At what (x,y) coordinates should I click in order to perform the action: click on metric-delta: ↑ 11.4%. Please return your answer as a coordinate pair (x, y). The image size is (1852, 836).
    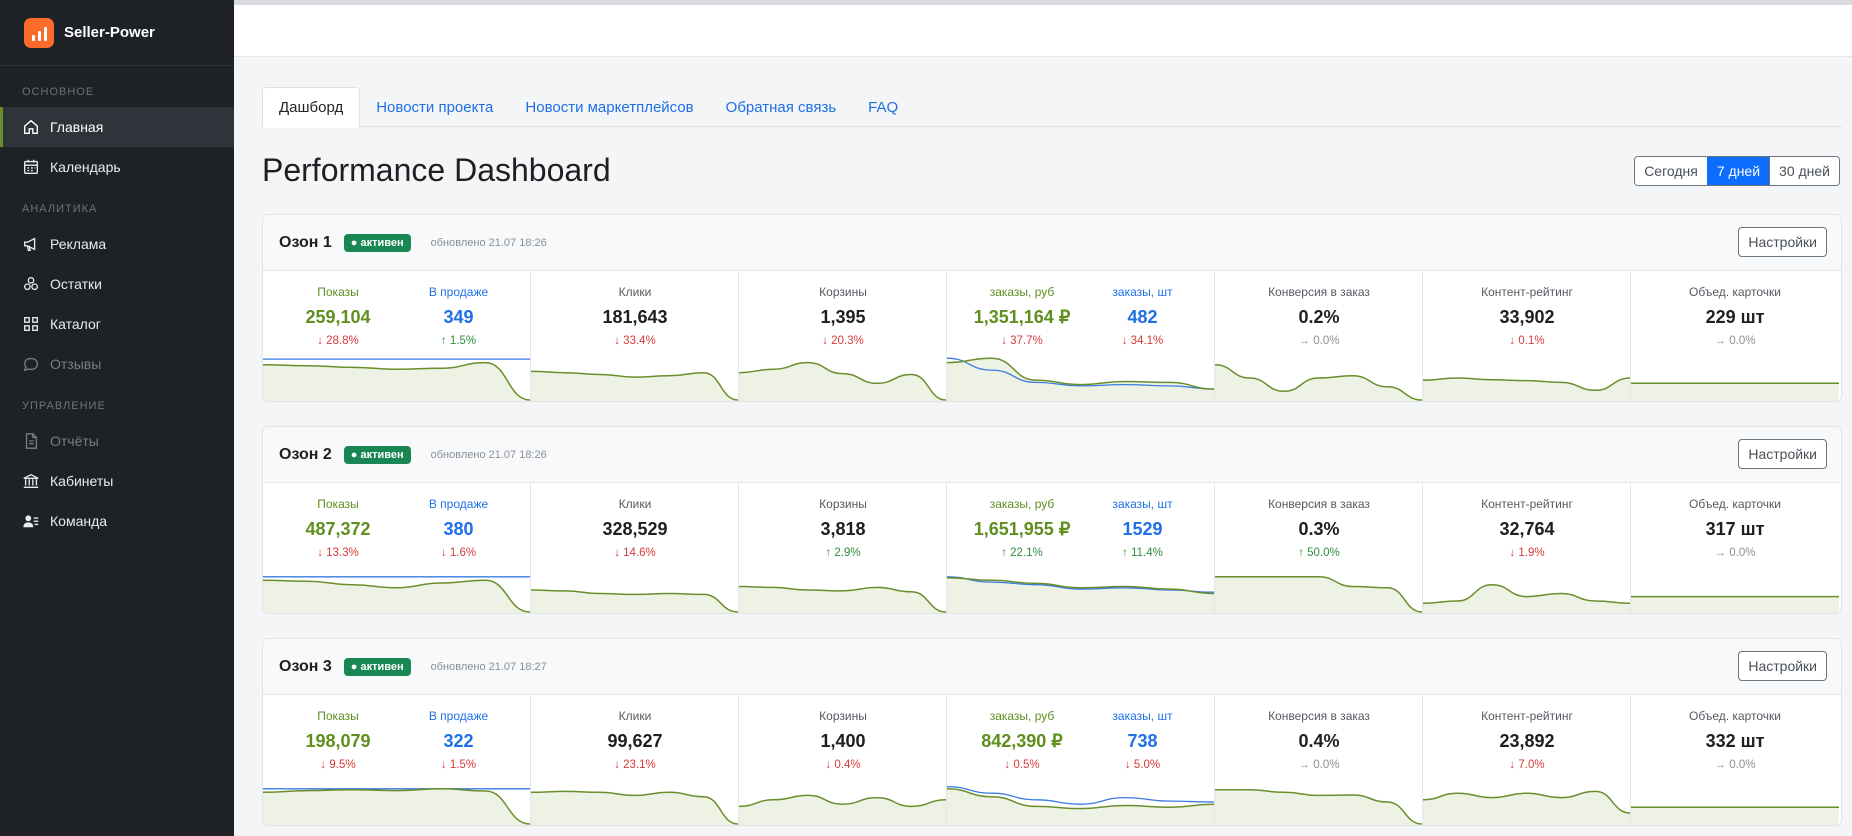
    Looking at the image, I should click on (1142, 553).